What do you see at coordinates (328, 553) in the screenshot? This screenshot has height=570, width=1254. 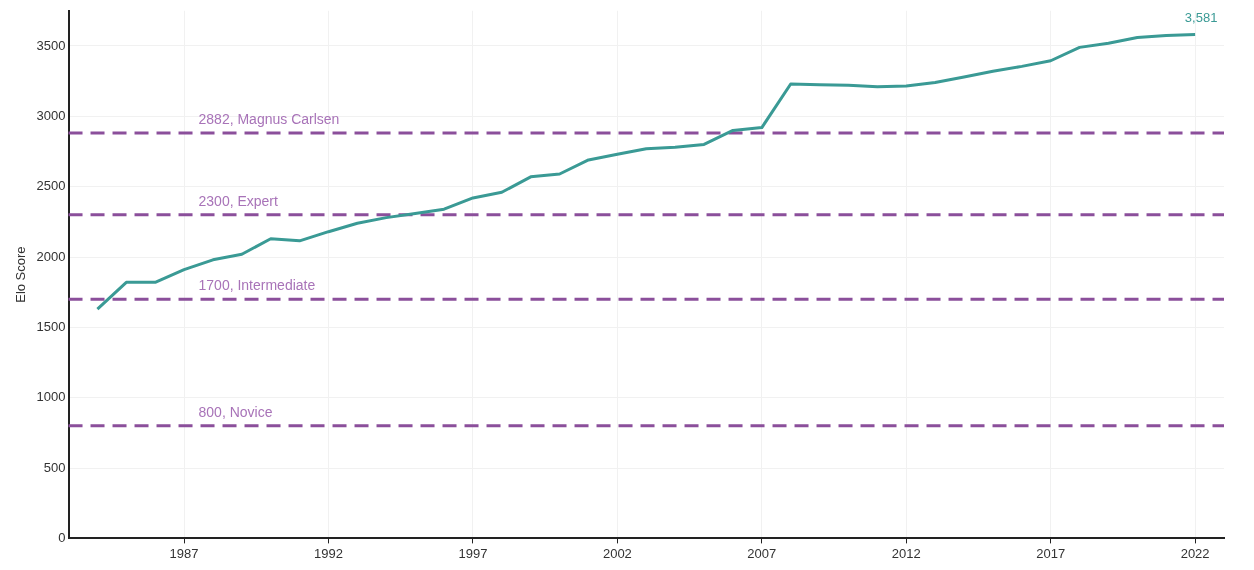 I see `x-tick-label: 1992` at bounding box center [328, 553].